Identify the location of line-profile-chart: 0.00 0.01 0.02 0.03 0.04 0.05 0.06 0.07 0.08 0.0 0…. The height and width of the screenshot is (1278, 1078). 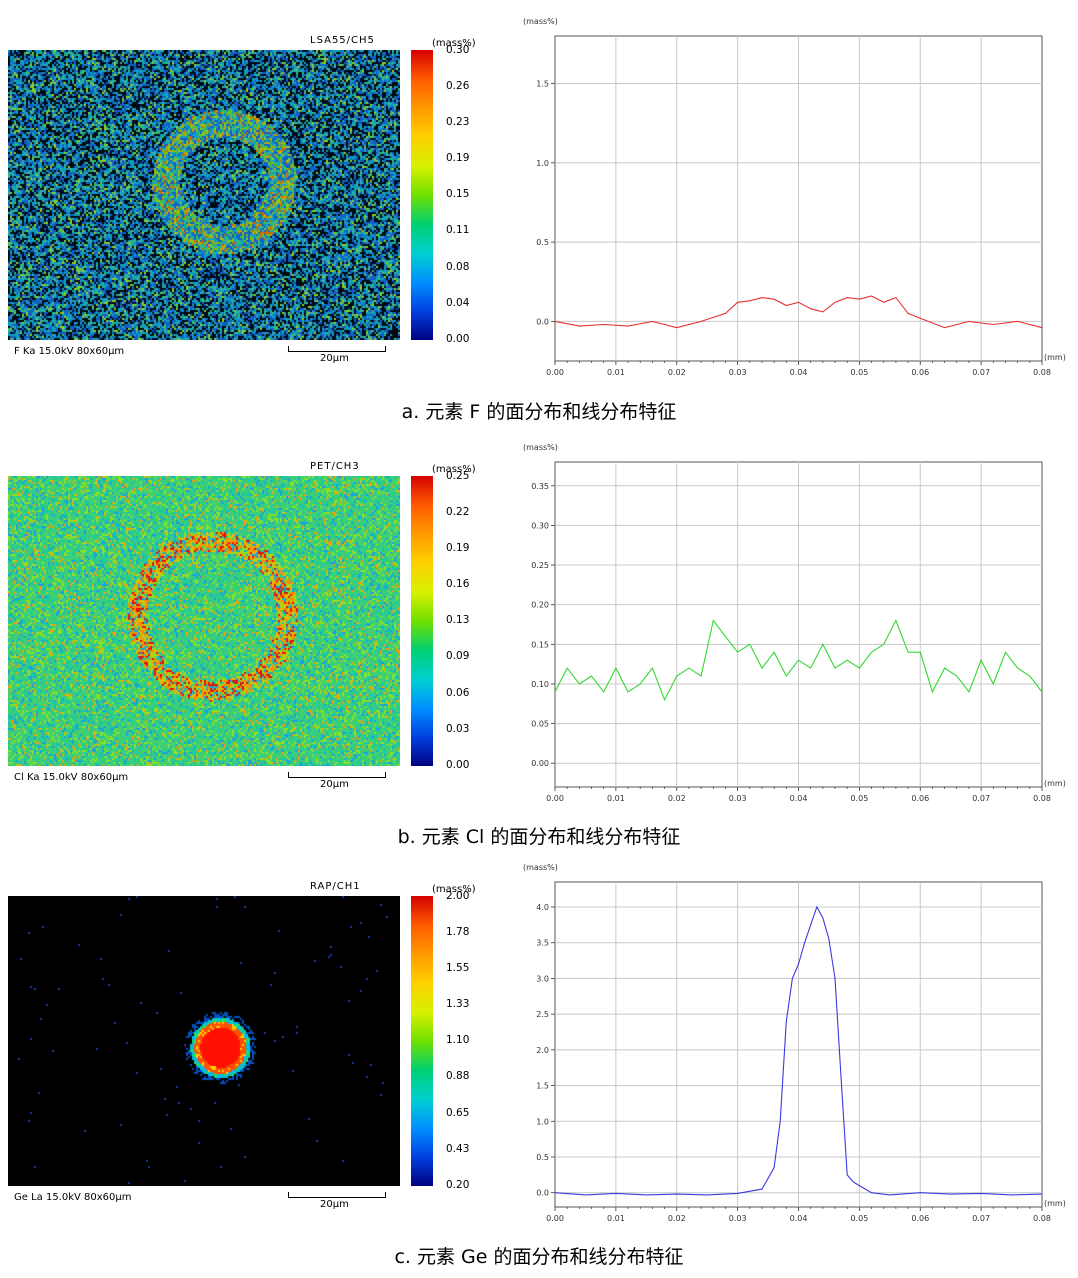
(794, 1042).